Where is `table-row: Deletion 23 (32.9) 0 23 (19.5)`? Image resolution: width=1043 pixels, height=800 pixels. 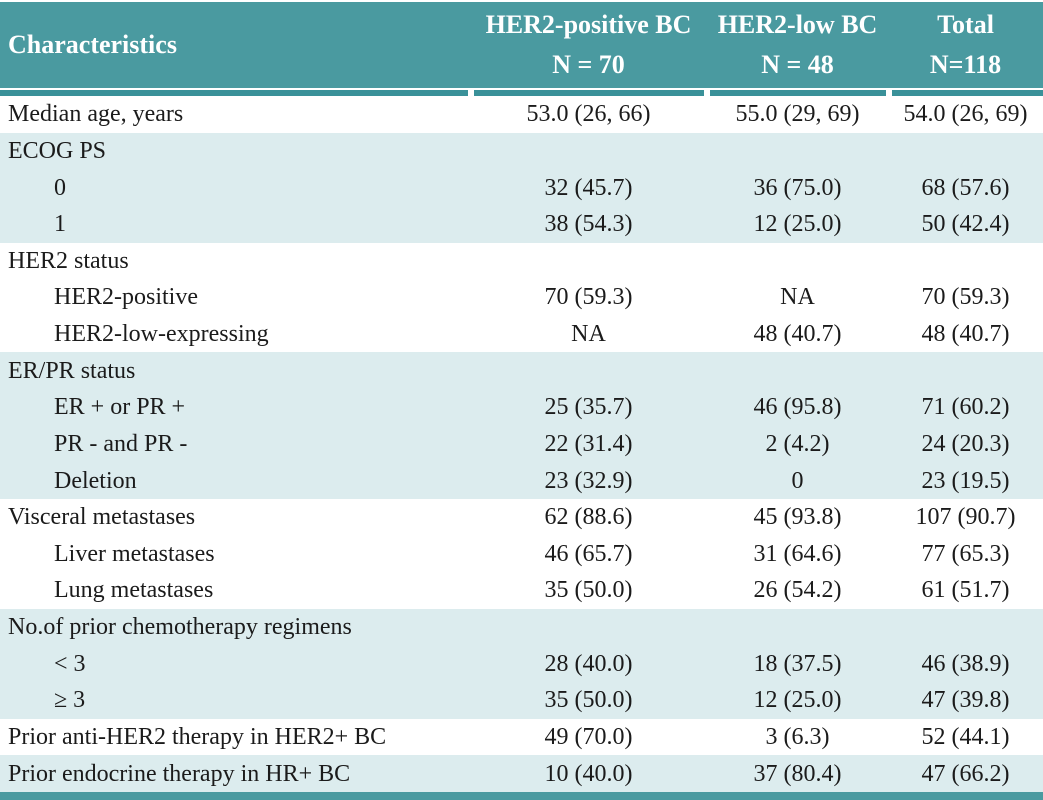 table-row: Deletion 23 (32.9) 0 23 (19.5) is located at coordinates (521, 480).